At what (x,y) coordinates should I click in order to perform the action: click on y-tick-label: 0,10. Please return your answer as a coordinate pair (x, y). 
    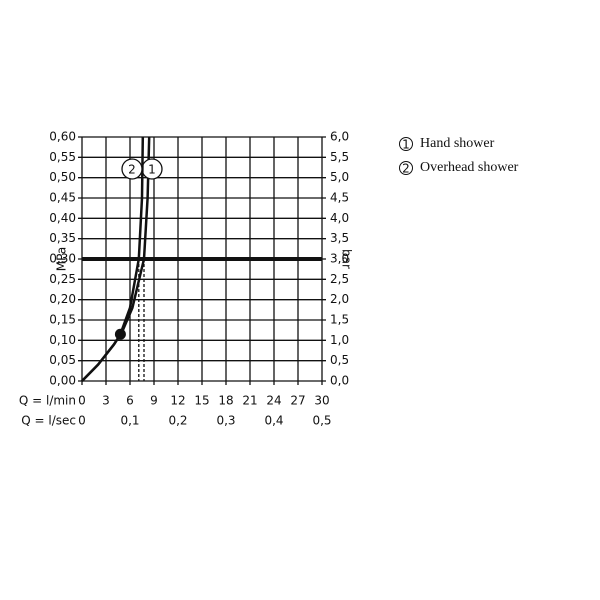
    Looking at the image, I should click on (62, 340).